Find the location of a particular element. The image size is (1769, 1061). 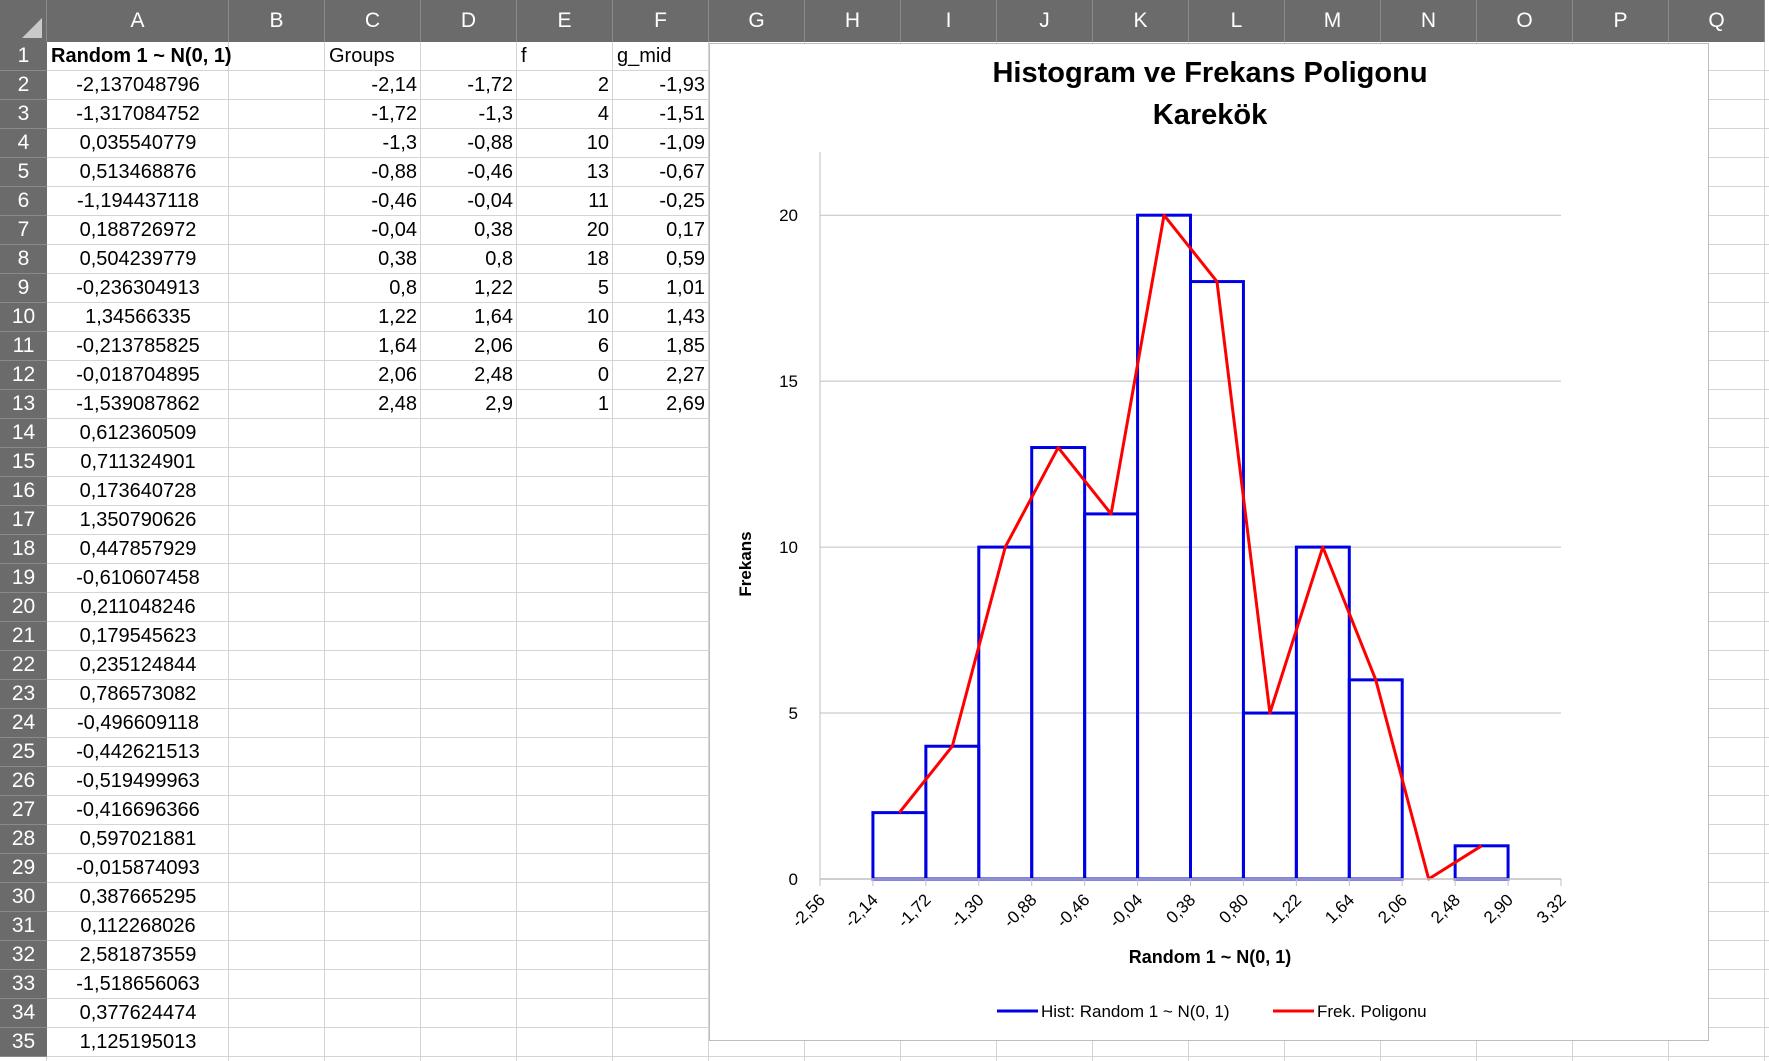

row-header-11: 11 is located at coordinates (23, 346).